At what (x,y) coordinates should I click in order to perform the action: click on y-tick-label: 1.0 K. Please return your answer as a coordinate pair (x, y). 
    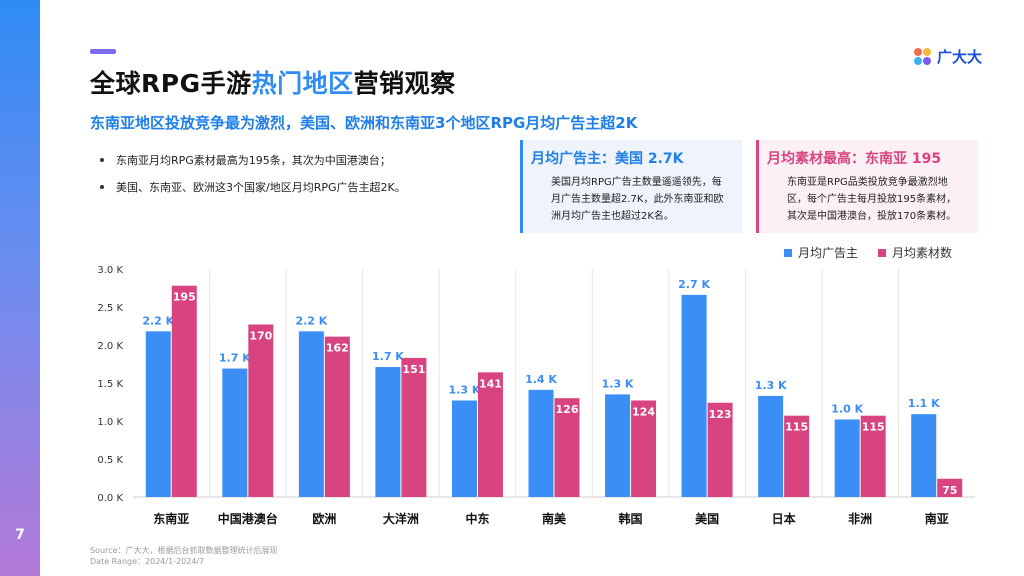
    Looking at the image, I should click on (110, 422).